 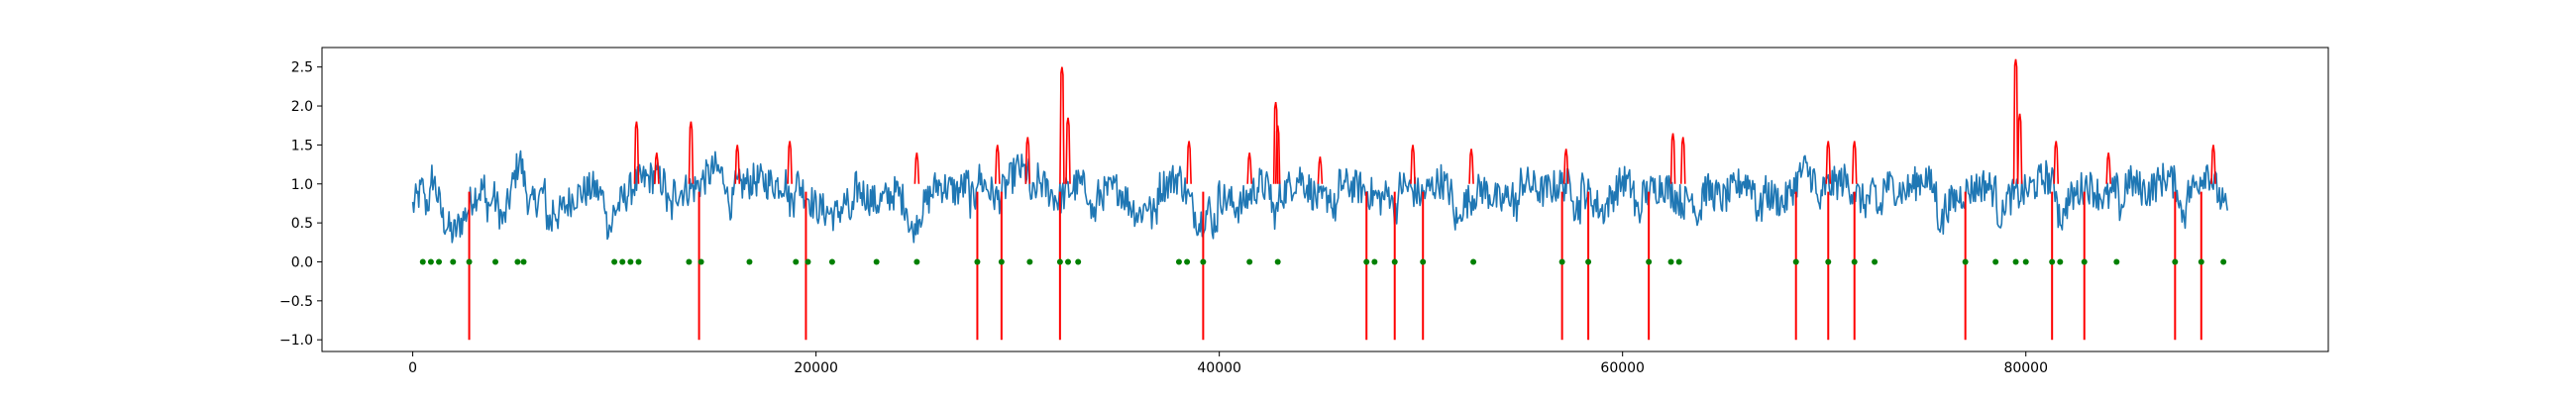 I want to click on x-tick-label: 40000, so click(x=1219, y=368).